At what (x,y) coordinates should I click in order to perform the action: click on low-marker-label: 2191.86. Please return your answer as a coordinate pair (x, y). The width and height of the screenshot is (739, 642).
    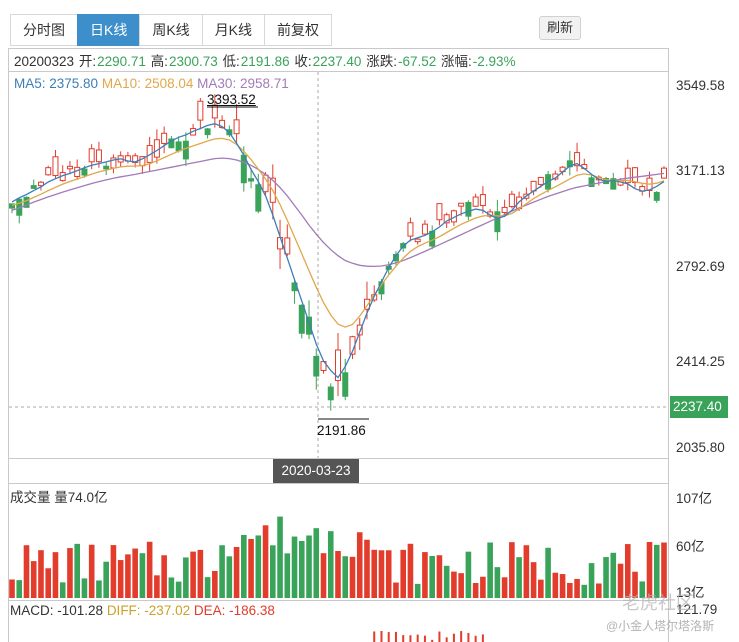
    Looking at the image, I should click on (341, 430).